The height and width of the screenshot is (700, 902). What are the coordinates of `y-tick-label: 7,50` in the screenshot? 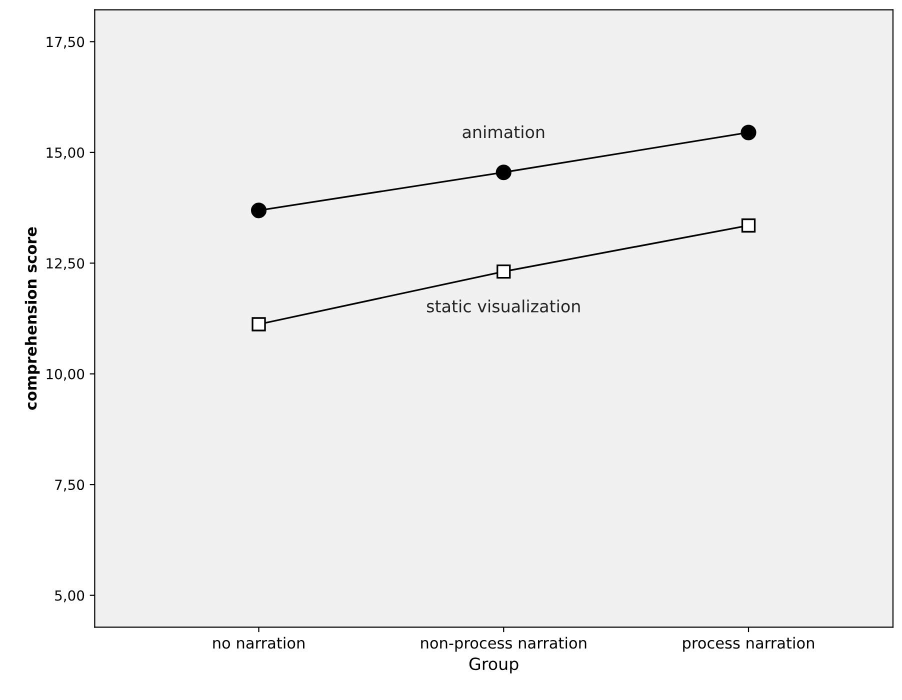 It's located at (69, 486).